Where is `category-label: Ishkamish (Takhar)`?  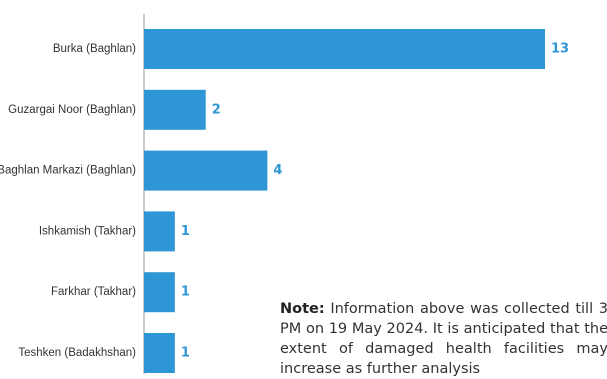
category-label: Ishkamish (Takhar) is located at coordinates (87, 231).